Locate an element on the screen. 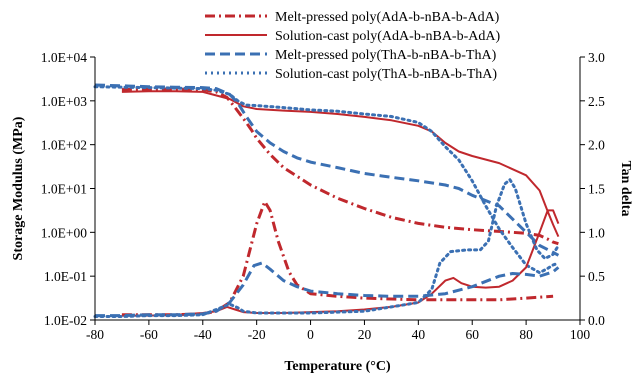 The image size is (635, 376). y2-axis-label: Tan delta is located at coordinates (625, 189).